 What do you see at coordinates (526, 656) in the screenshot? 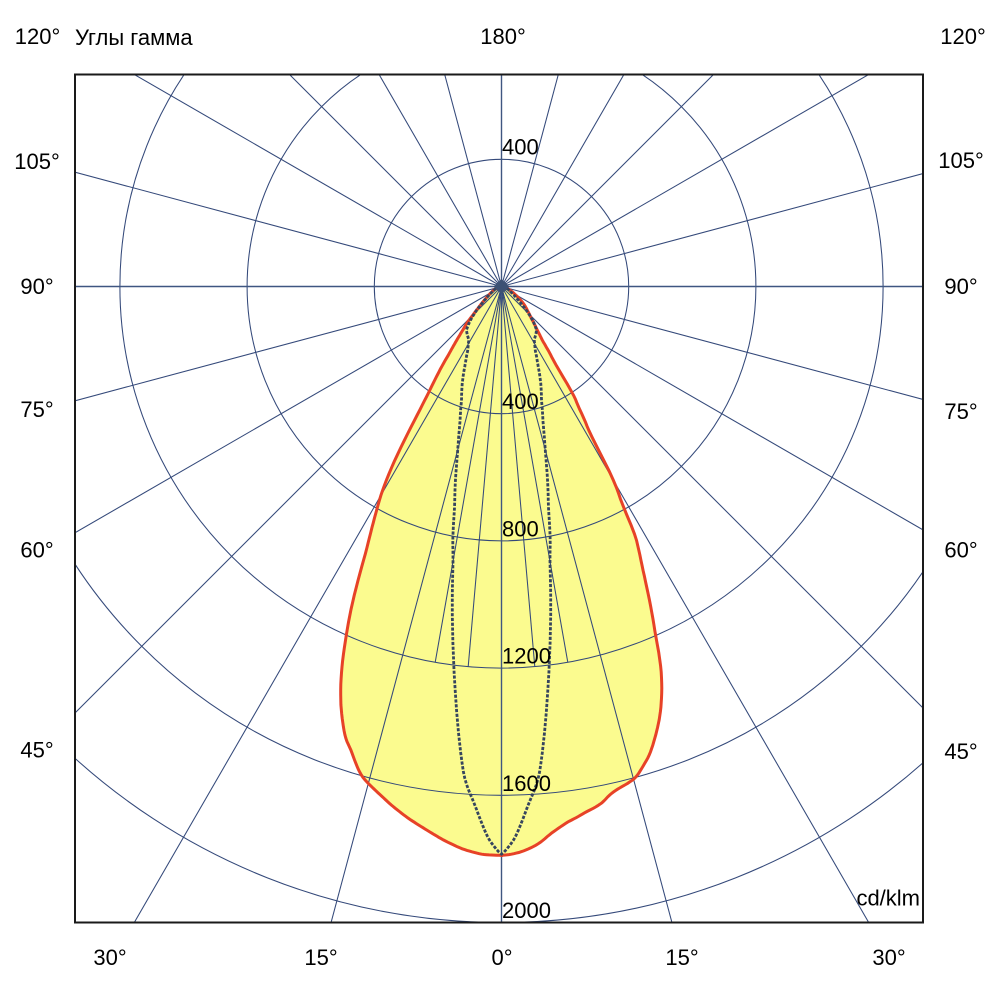
I see `svg-text: 1200` at bounding box center [526, 656].